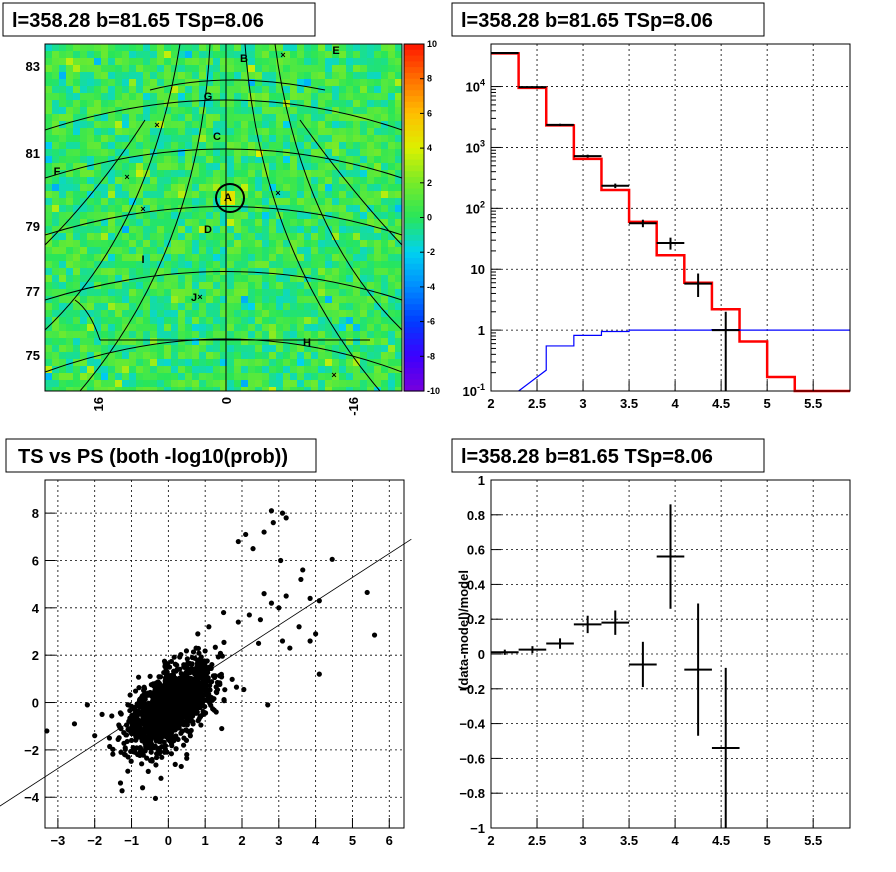 Image resolution: width=896 pixels, height=872 pixels. Describe the element at coordinates (159, 19) in the screenshot. I see `title-box` at that location.